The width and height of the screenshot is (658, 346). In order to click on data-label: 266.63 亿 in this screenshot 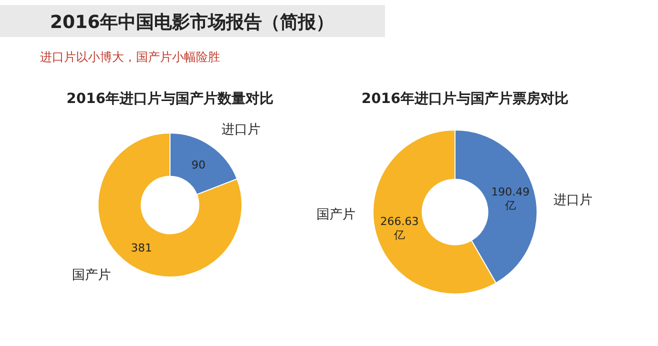, I will do `click(399, 228)`.